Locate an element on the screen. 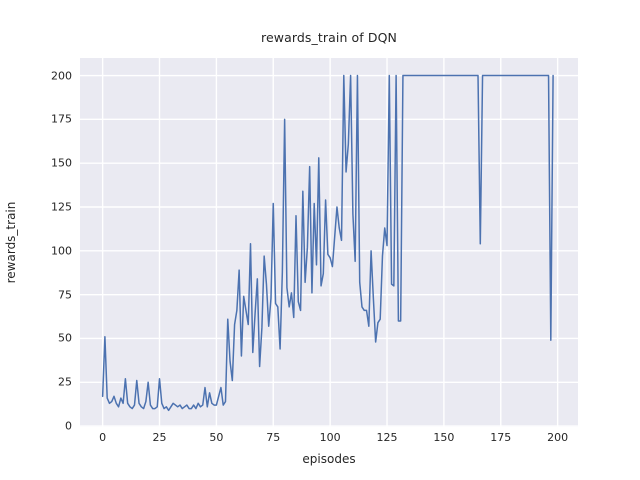 This screenshot has width=640, height=480. y-tick-label: 50 is located at coordinates (65, 338).